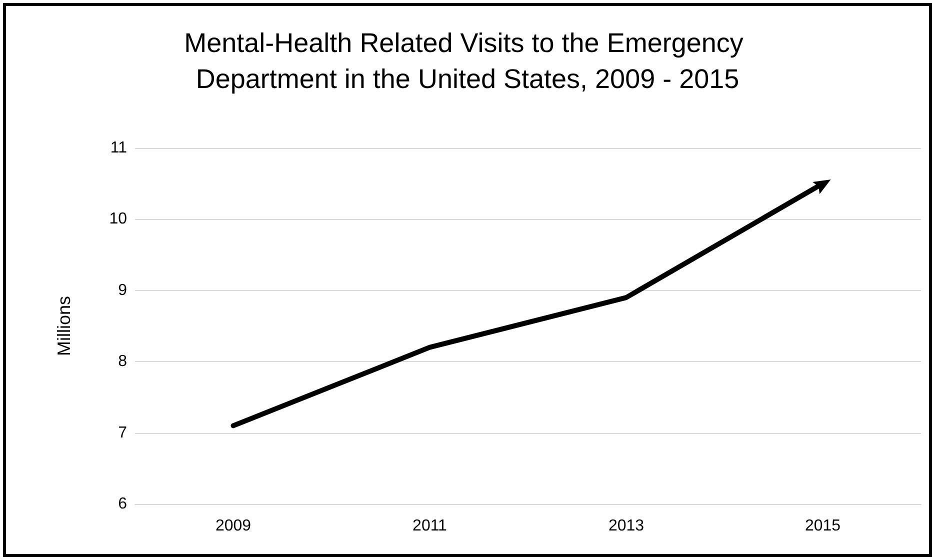  Describe the element at coordinates (123, 504) in the screenshot. I see `y-tick-label: 6` at that location.